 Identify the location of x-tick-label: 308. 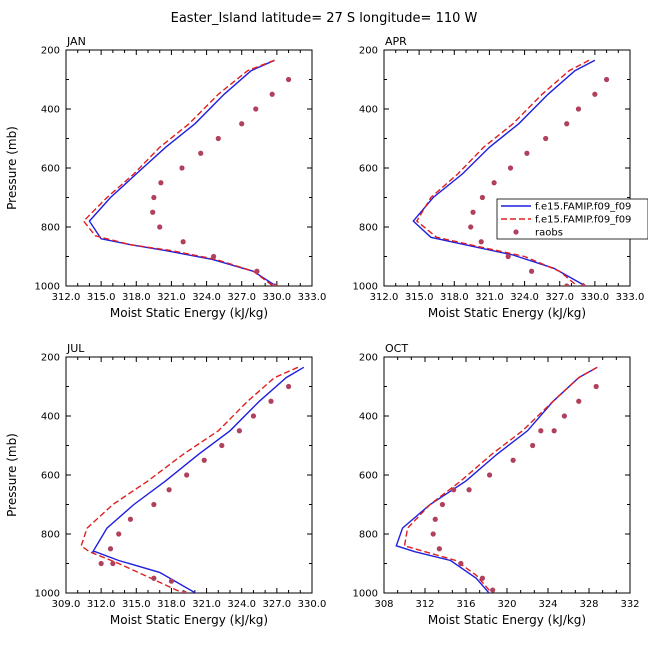
(383, 604).